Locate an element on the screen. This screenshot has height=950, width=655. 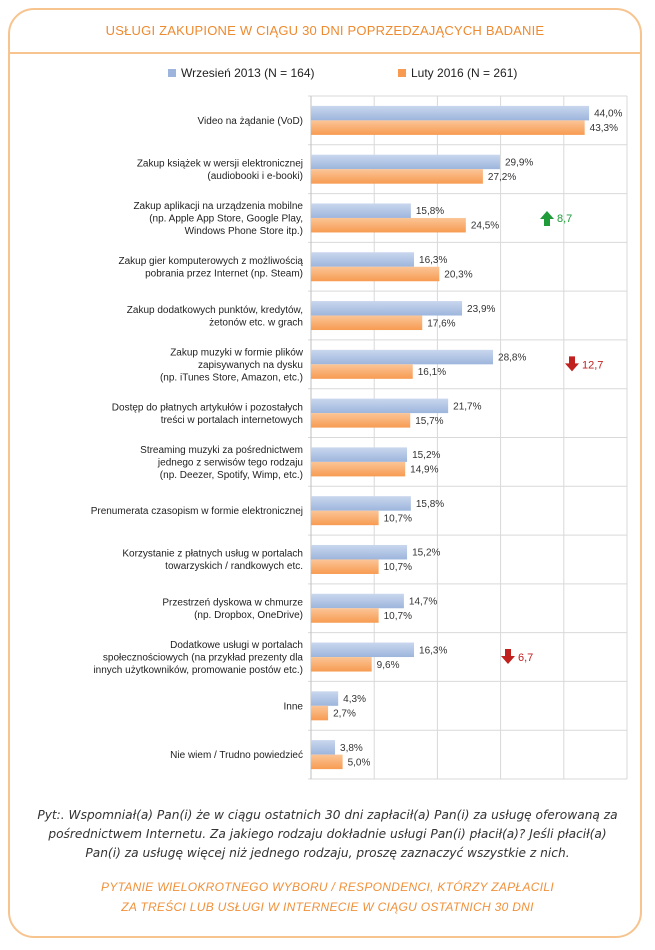
value-label-series-1: 3,8% is located at coordinates (351, 748).